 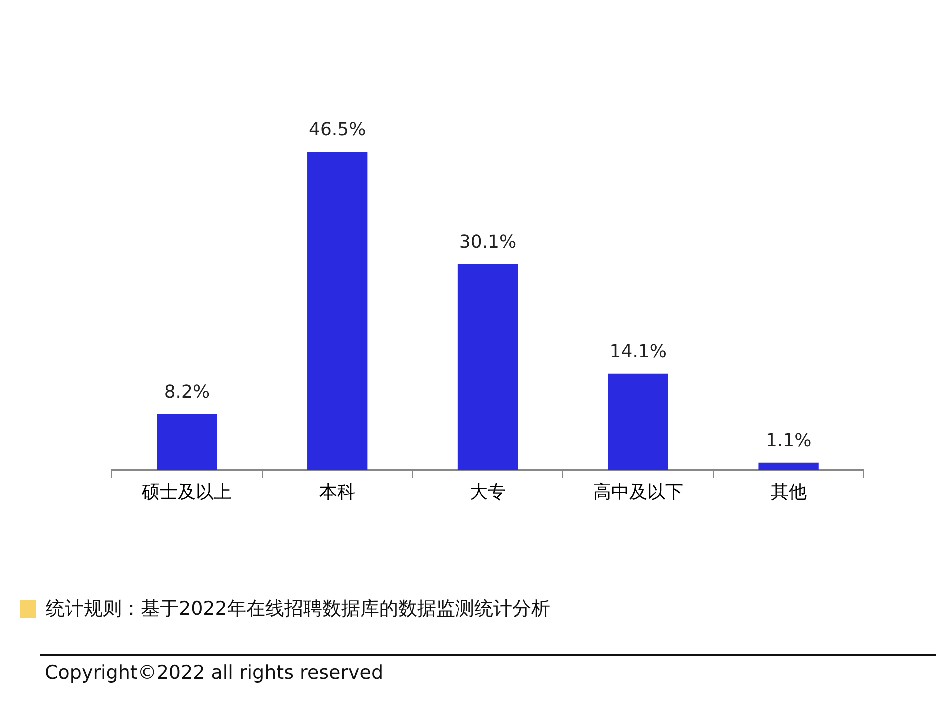 I want to click on data-label: 30.1%, so click(x=488, y=242).